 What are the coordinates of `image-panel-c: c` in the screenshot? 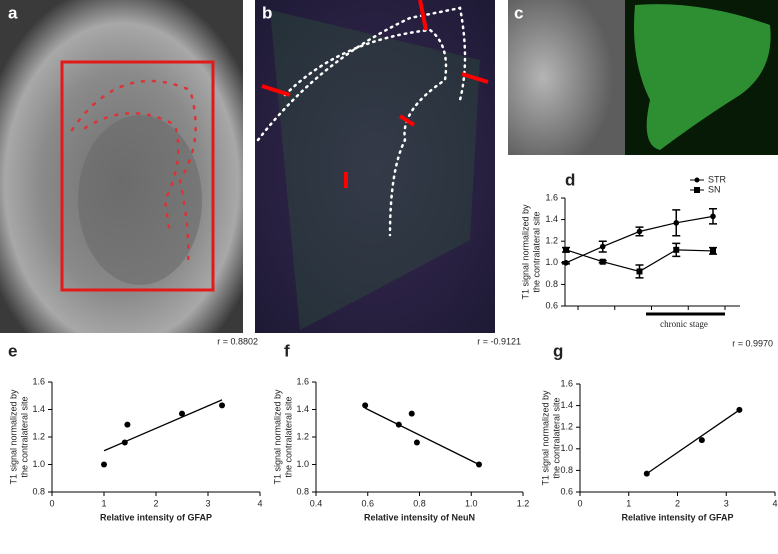 It's located at (643, 77).